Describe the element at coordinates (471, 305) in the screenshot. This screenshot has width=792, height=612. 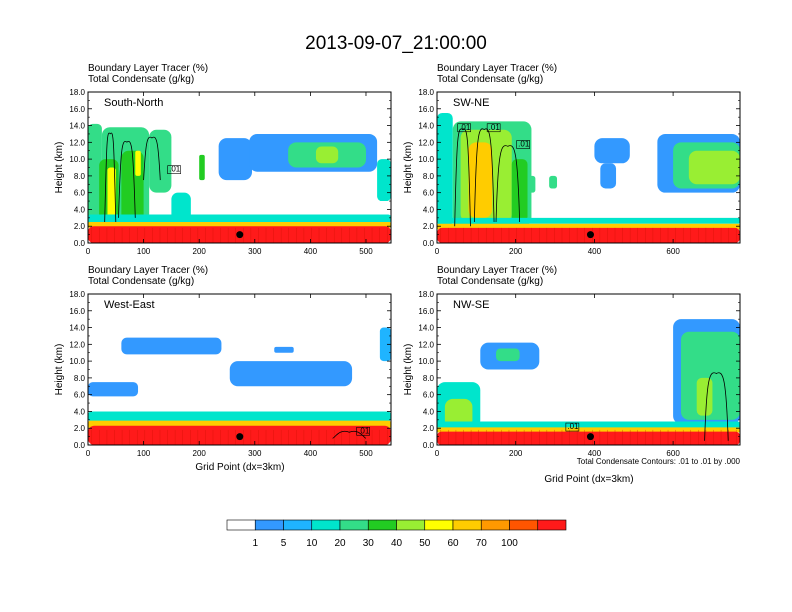
I see `panel-label: NW-SE` at that location.